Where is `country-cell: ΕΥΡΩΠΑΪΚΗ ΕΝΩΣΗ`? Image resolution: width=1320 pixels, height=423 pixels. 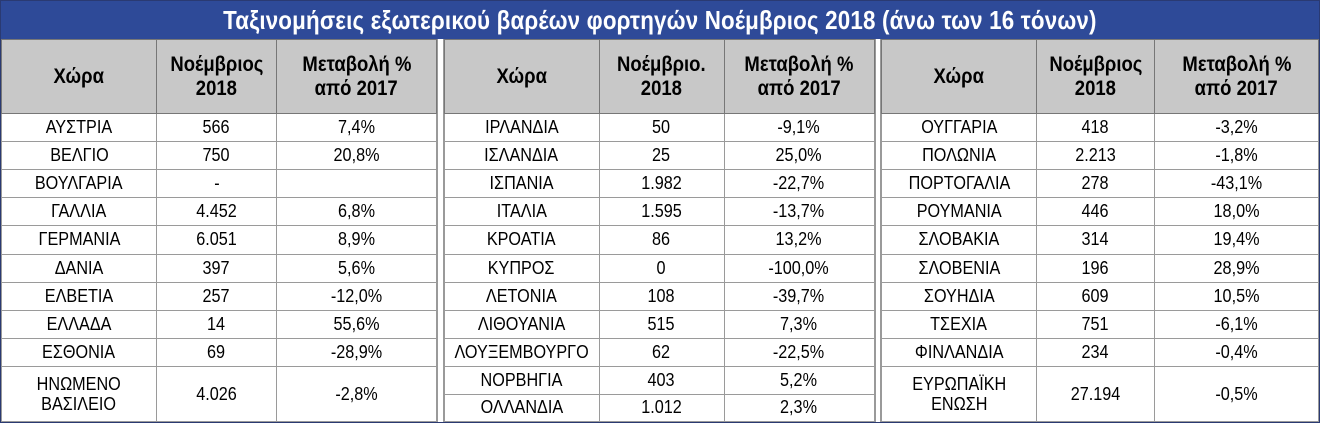 country-cell: ΕΥΡΩΠΑΪΚΗ ΕΝΩΣΗ is located at coordinates (959, 394).